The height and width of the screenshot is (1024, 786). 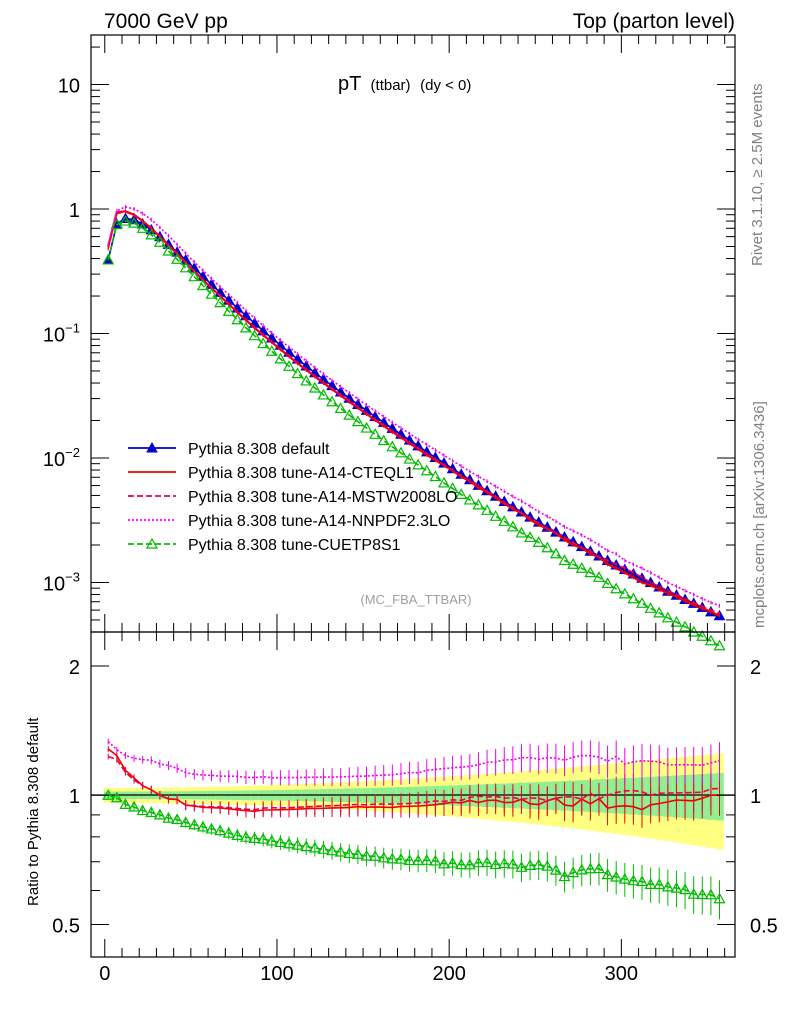 I want to click on title-cond: (dy < 0), so click(x=445, y=85).